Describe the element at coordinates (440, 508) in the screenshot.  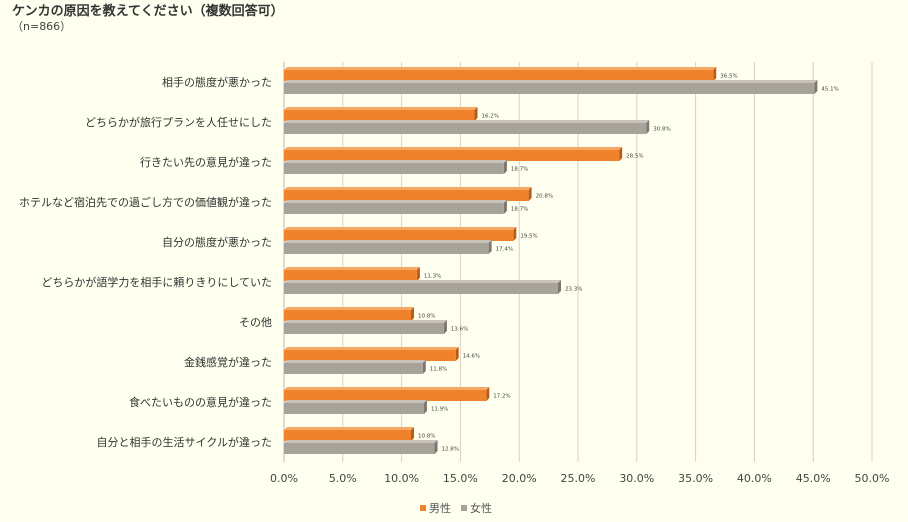
I see `legend-label-male: 男性` at that location.